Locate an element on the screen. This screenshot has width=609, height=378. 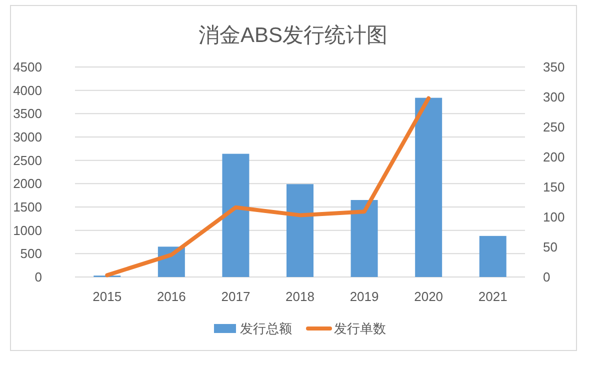
x-tick-label: 2019 is located at coordinates (364, 296).